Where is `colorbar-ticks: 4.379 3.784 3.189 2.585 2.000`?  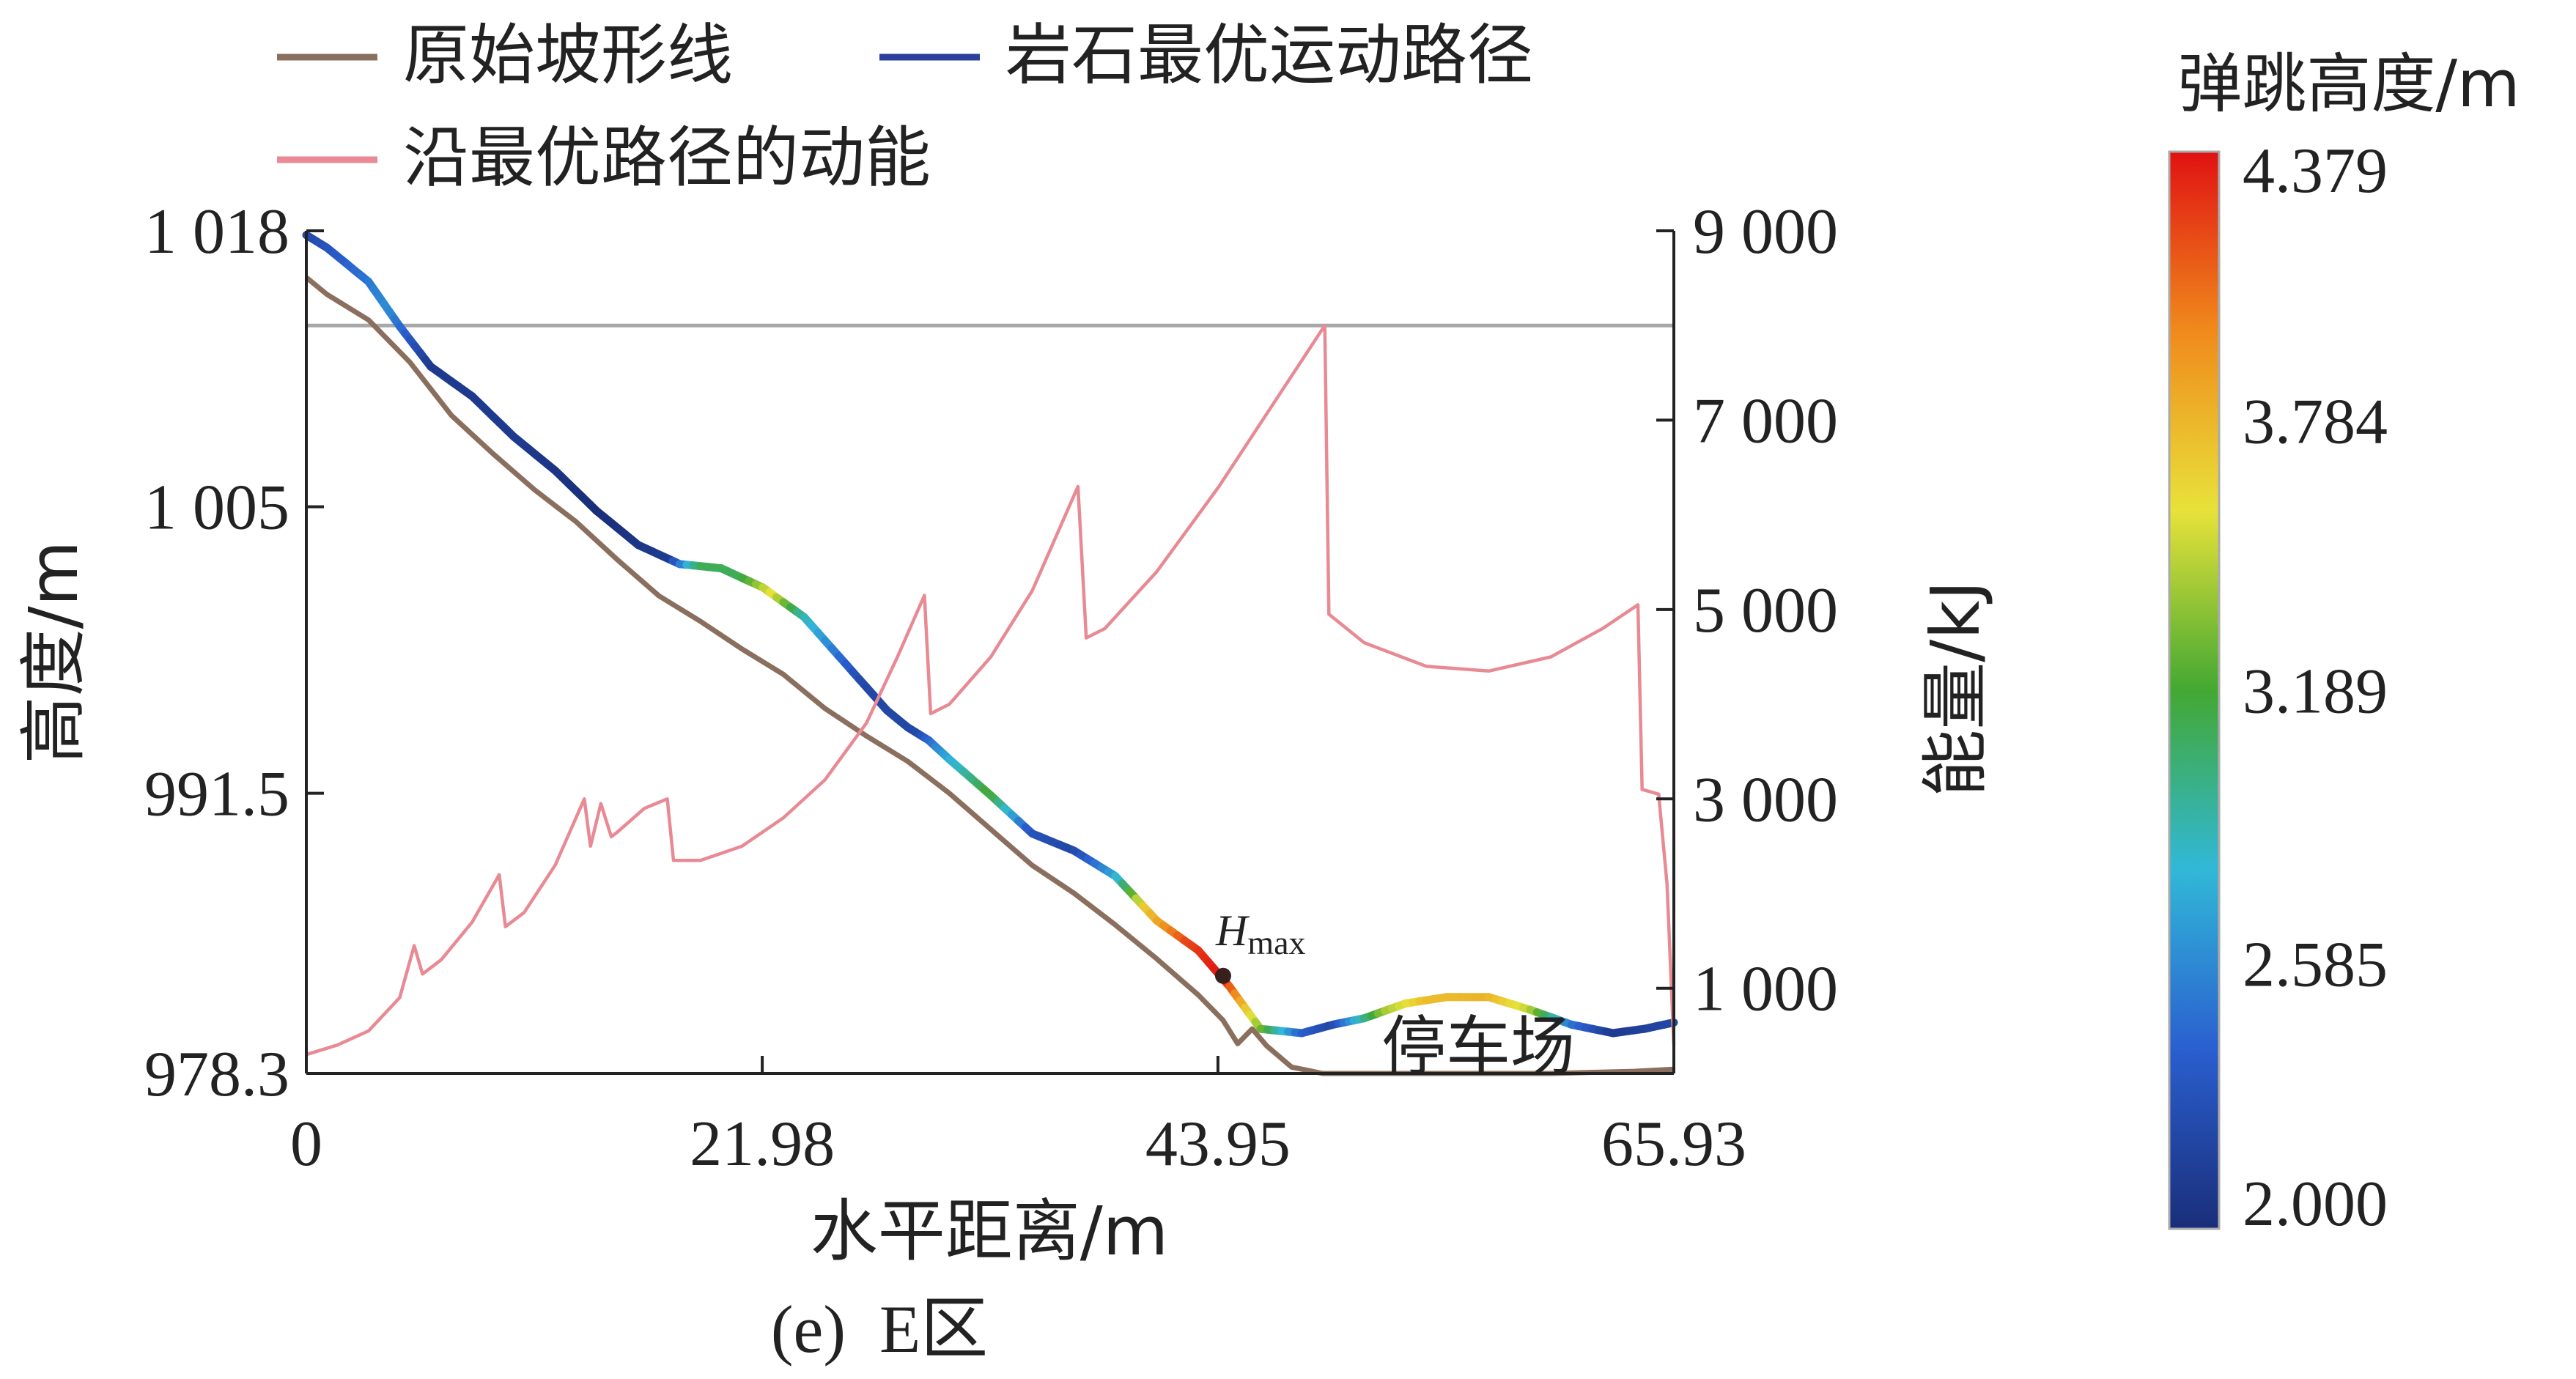
colorbar-ticks: 4.379 3.784 3.189 2.585 2.000 is located at coordinates (2315, 688).